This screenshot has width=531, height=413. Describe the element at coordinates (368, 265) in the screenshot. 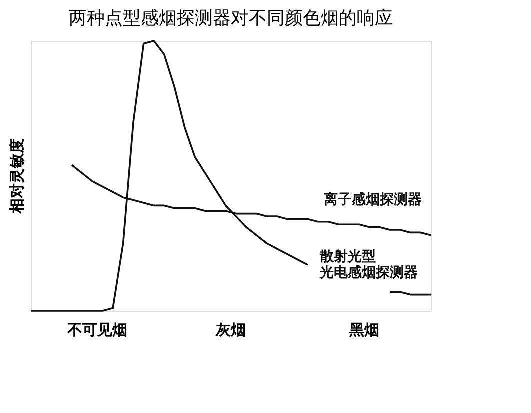

I see `series-label: 散射光型光电感烟探测器` at that location.